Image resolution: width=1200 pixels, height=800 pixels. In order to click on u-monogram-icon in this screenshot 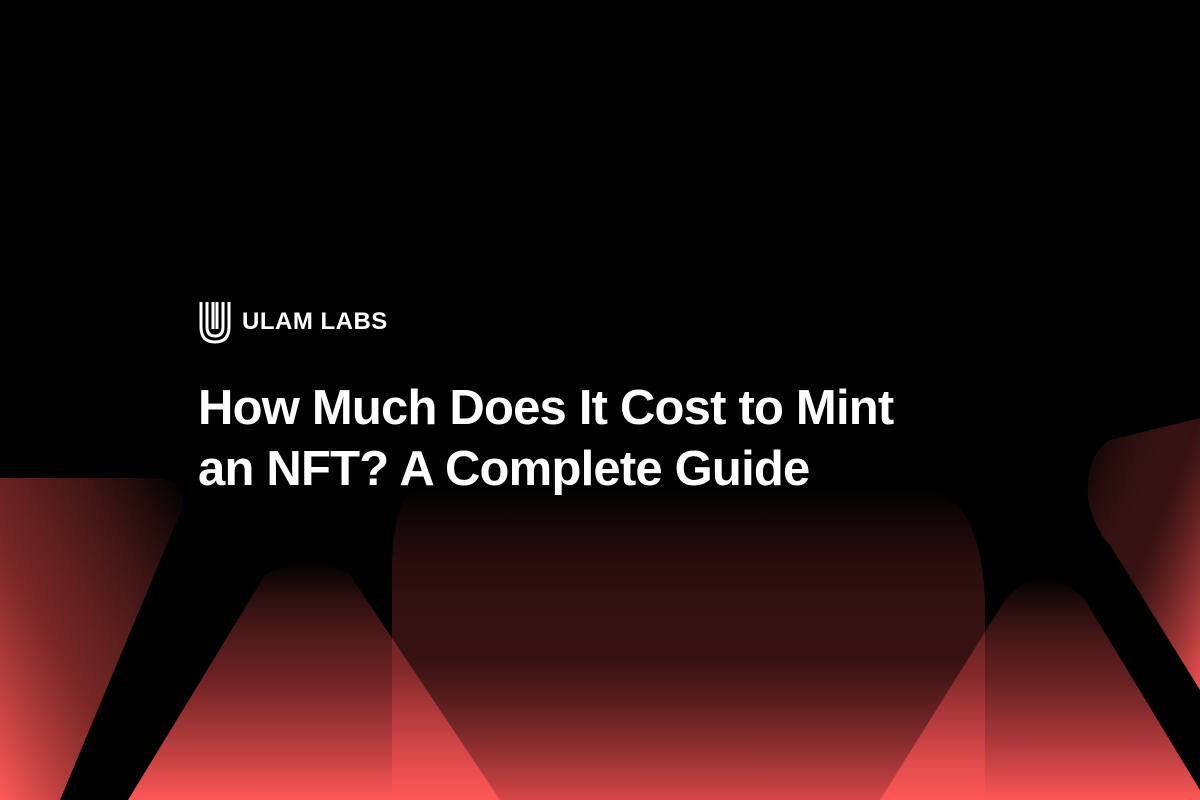, I will do `click(215, 323)`.